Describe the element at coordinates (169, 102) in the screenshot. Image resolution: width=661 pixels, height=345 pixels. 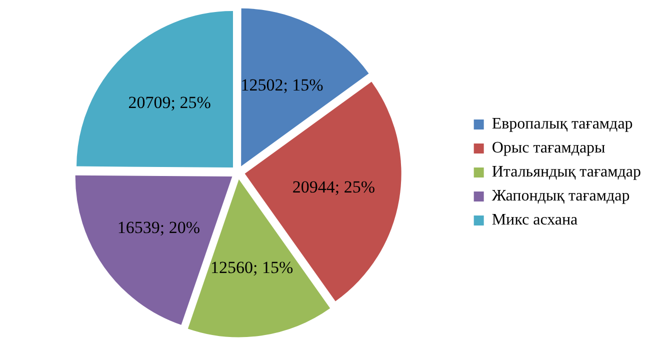
I see `data-label: 20709; 25%` at that location.